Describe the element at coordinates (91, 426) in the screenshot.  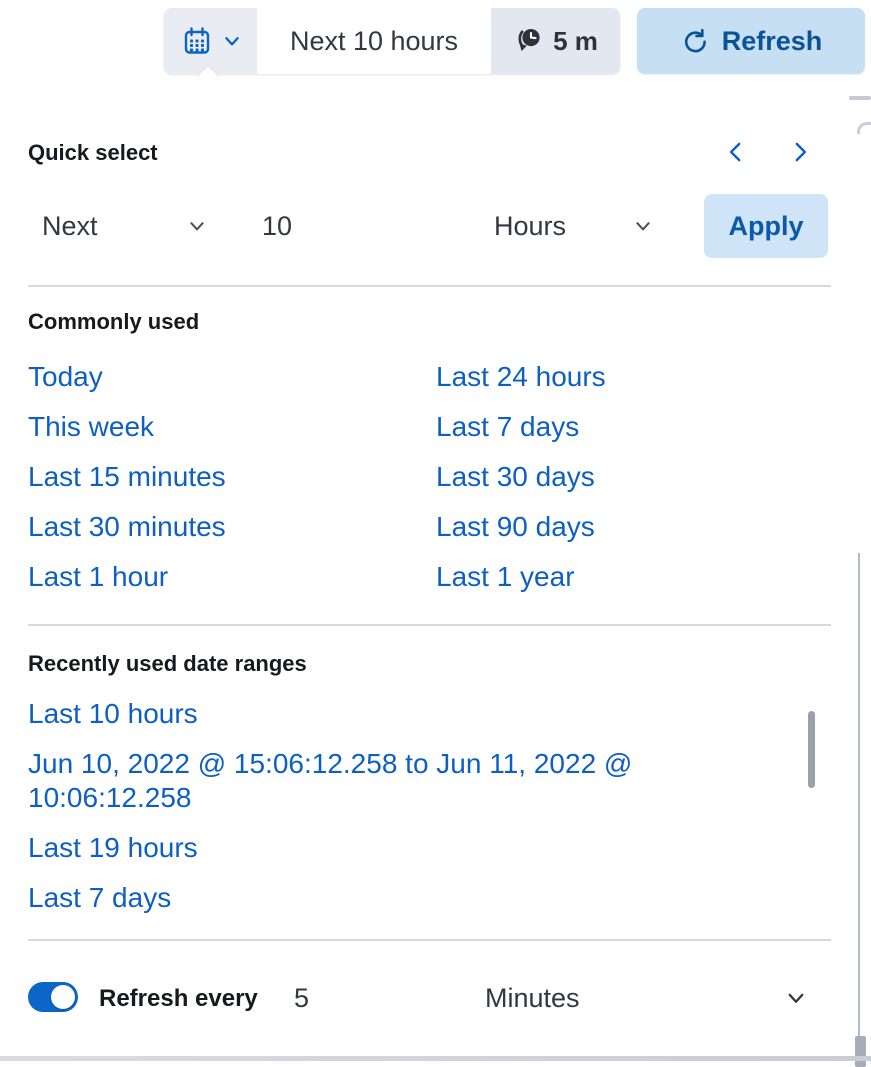
I see `commonly-used-link: This week` at that location.